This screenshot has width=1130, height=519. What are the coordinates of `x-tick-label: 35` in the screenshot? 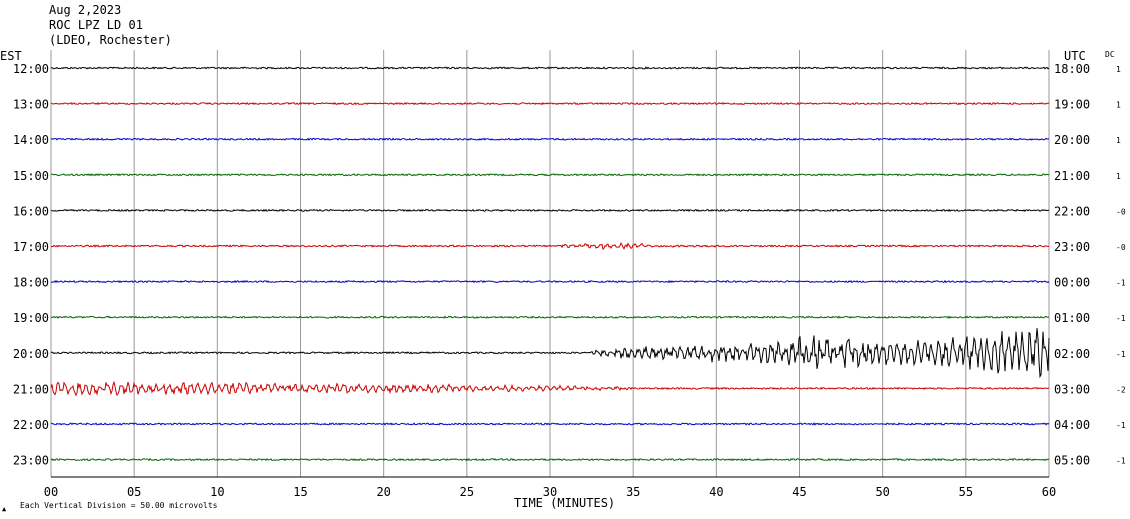 It's located at (633, 492).